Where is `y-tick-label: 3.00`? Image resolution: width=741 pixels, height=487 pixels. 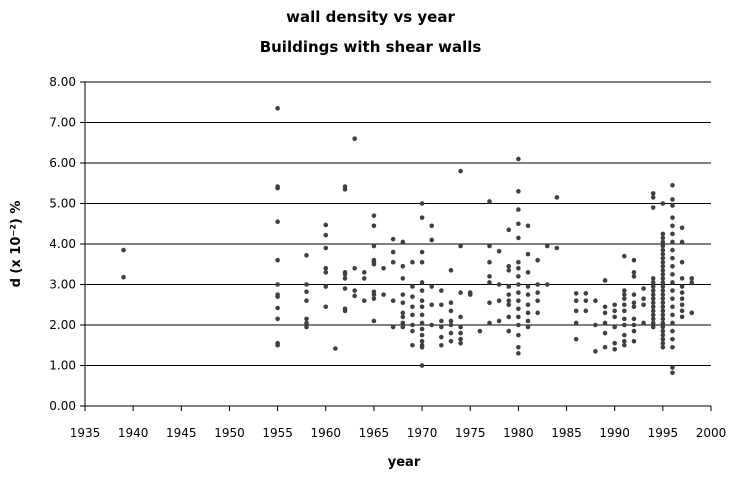 y-tick-label: 3.00 is located at coordinates (62, 285).